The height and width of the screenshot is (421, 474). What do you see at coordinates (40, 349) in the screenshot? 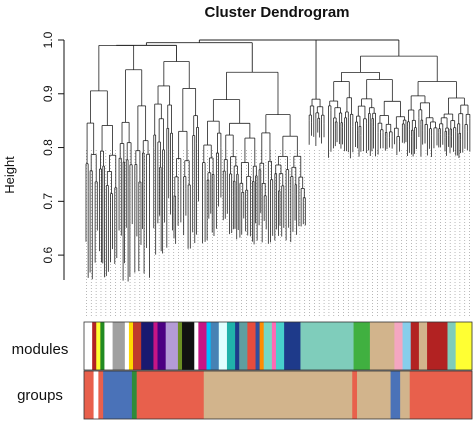
I see `modules-band-label: modules` at bounding box center [40, 349].